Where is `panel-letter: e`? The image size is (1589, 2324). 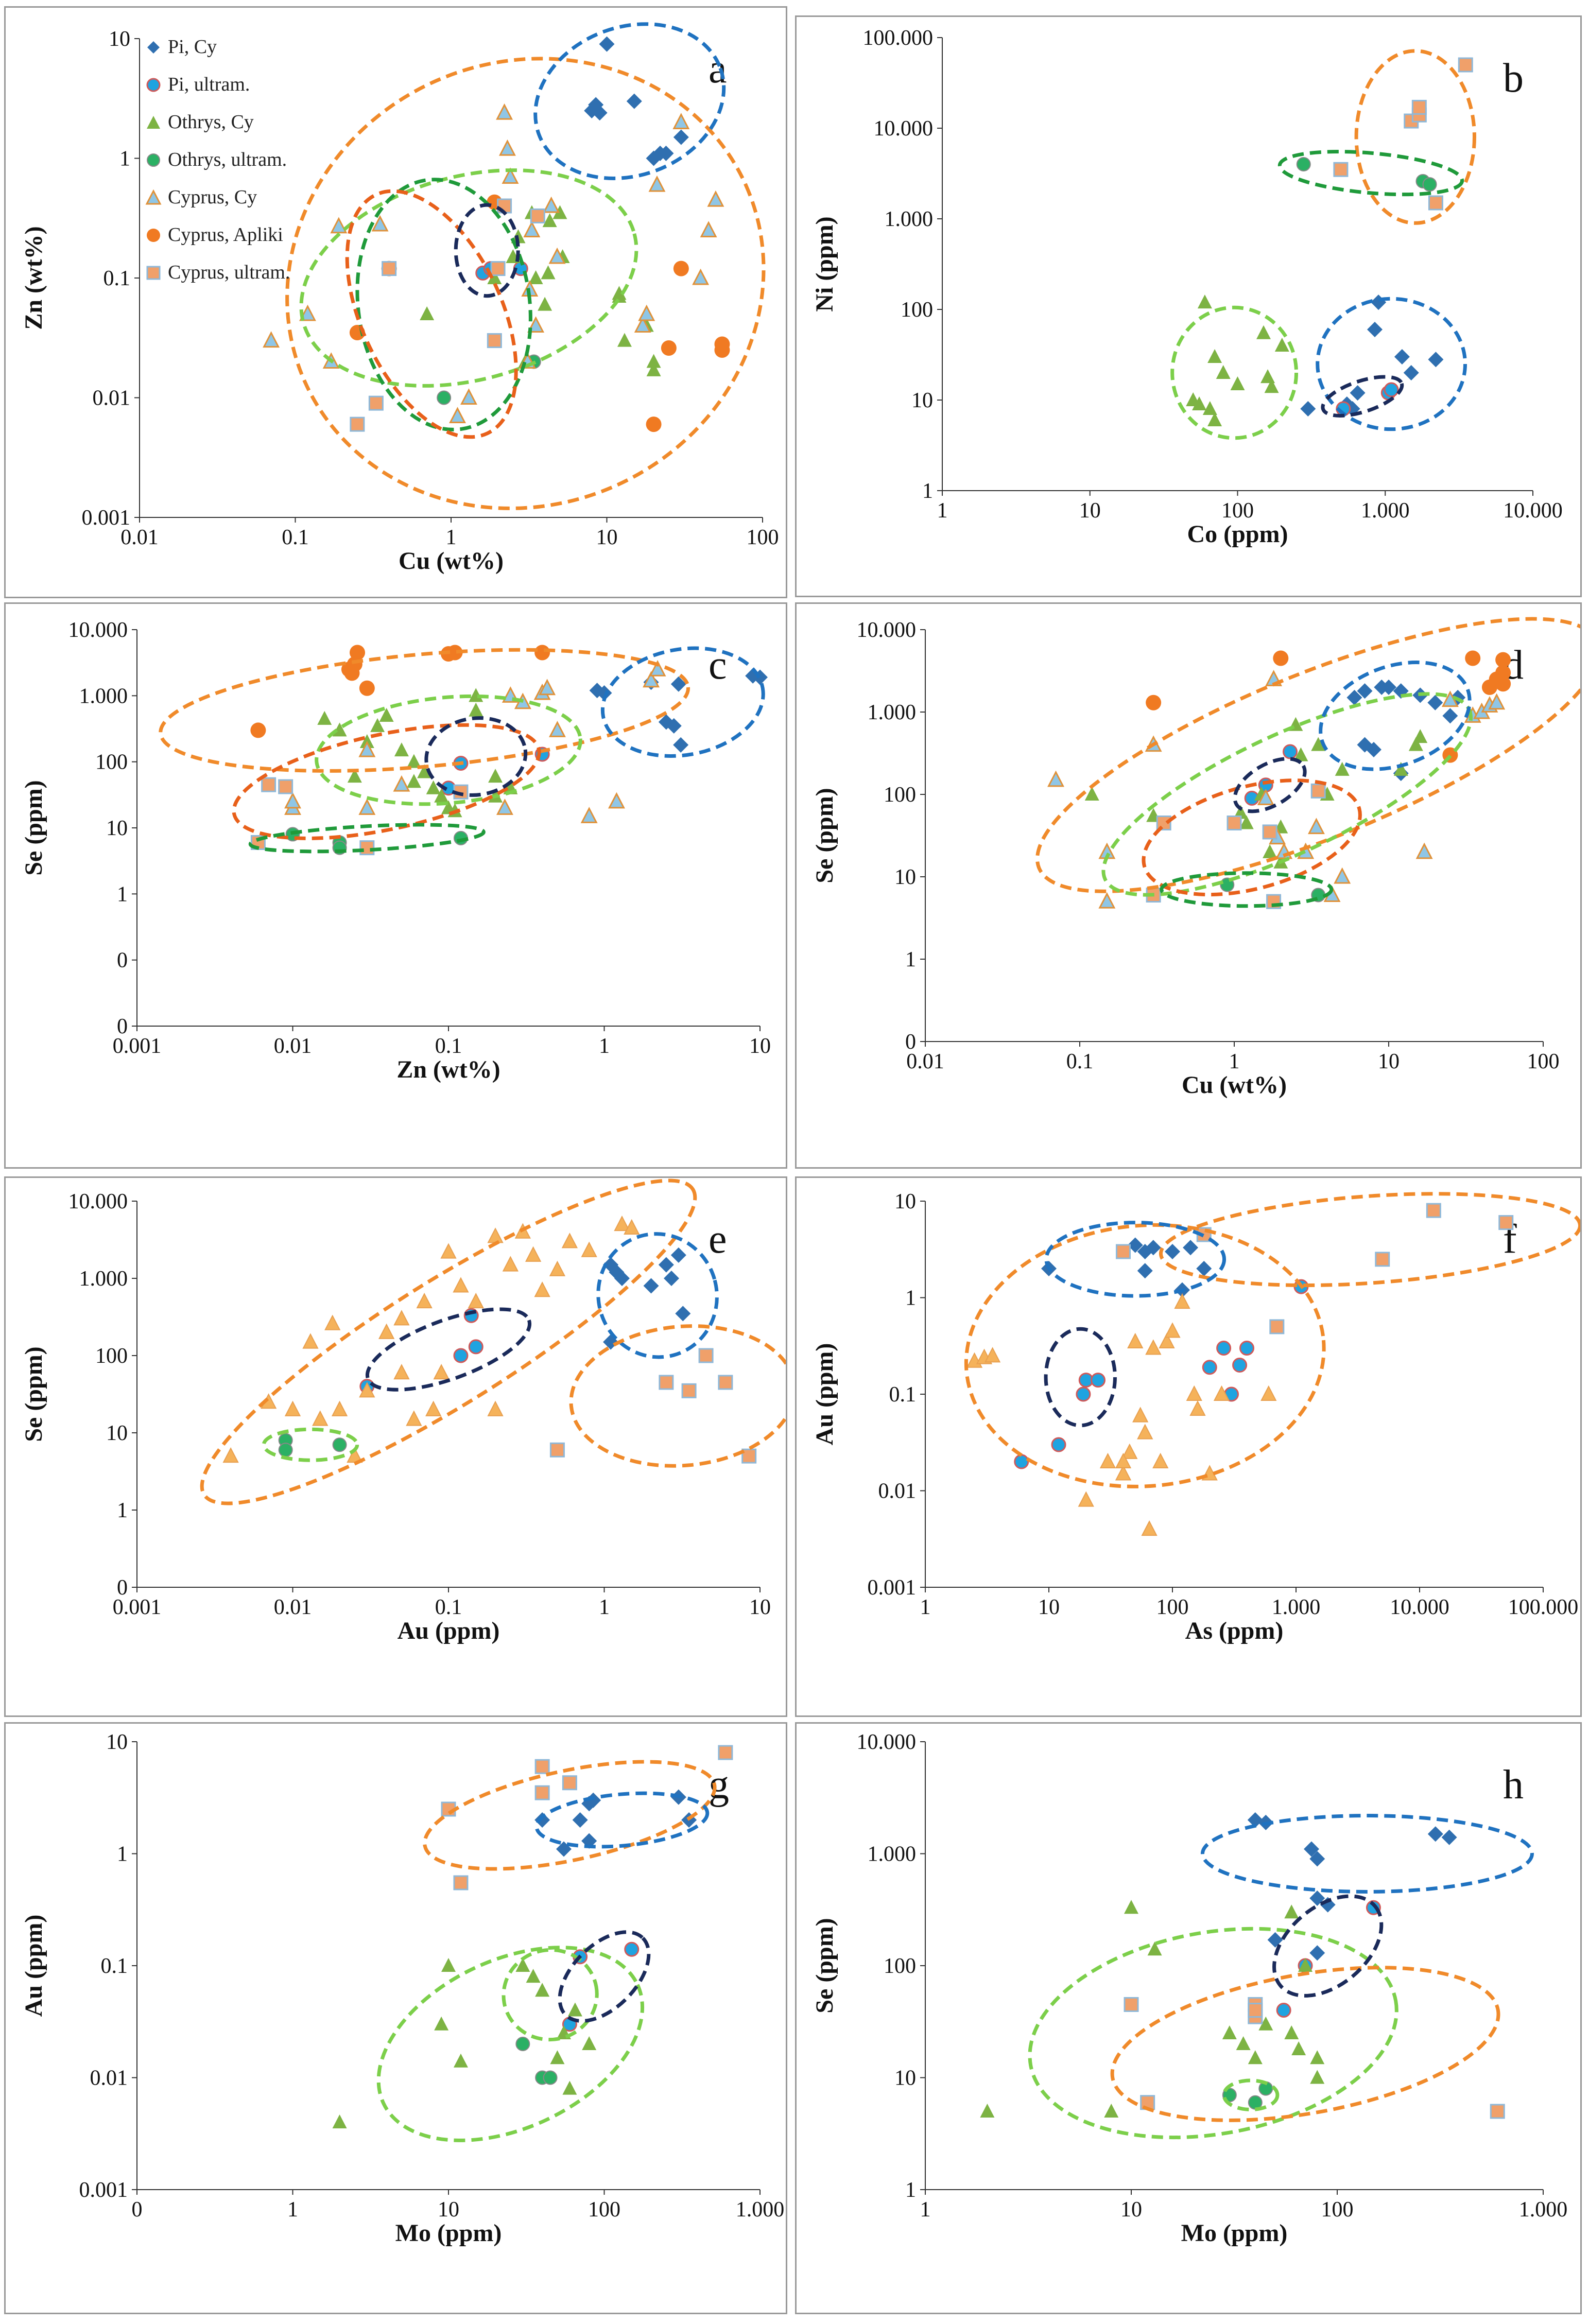
panel-letter: e is located at coordinates (718, 1239).